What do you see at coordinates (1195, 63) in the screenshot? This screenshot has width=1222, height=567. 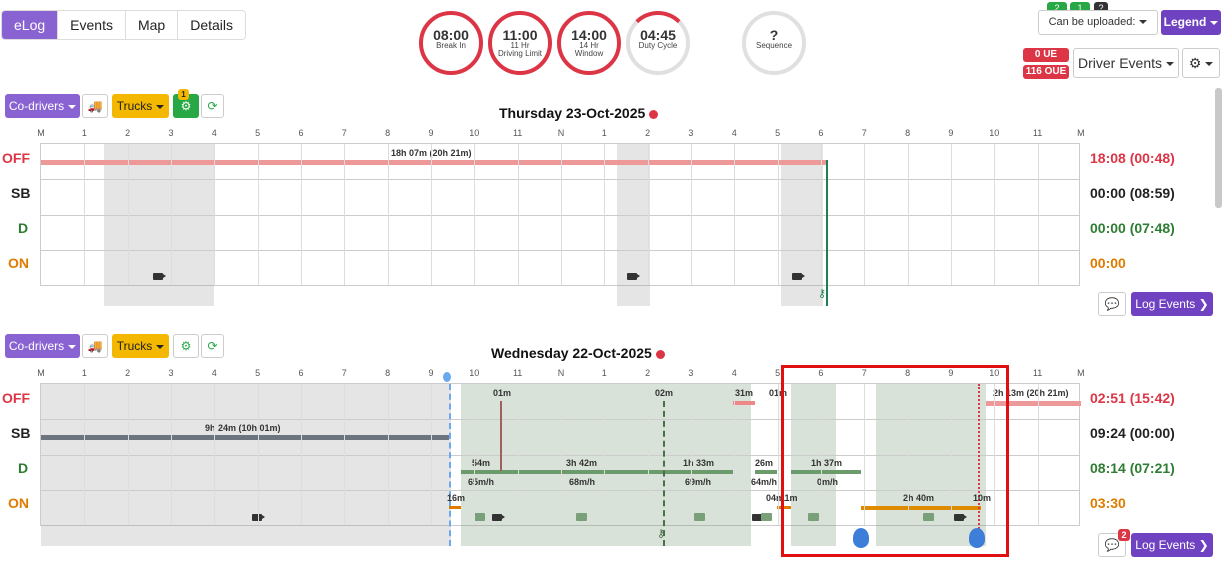 I see `gears-icon: ⚙` at bounding box center [1195, 63].